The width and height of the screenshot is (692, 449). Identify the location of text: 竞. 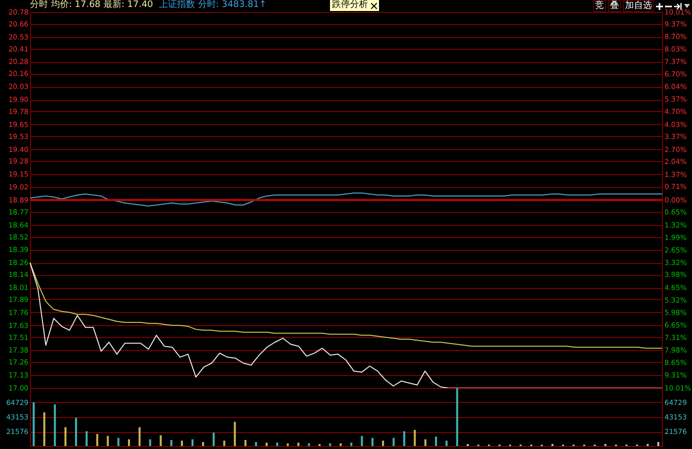
(599, 6).